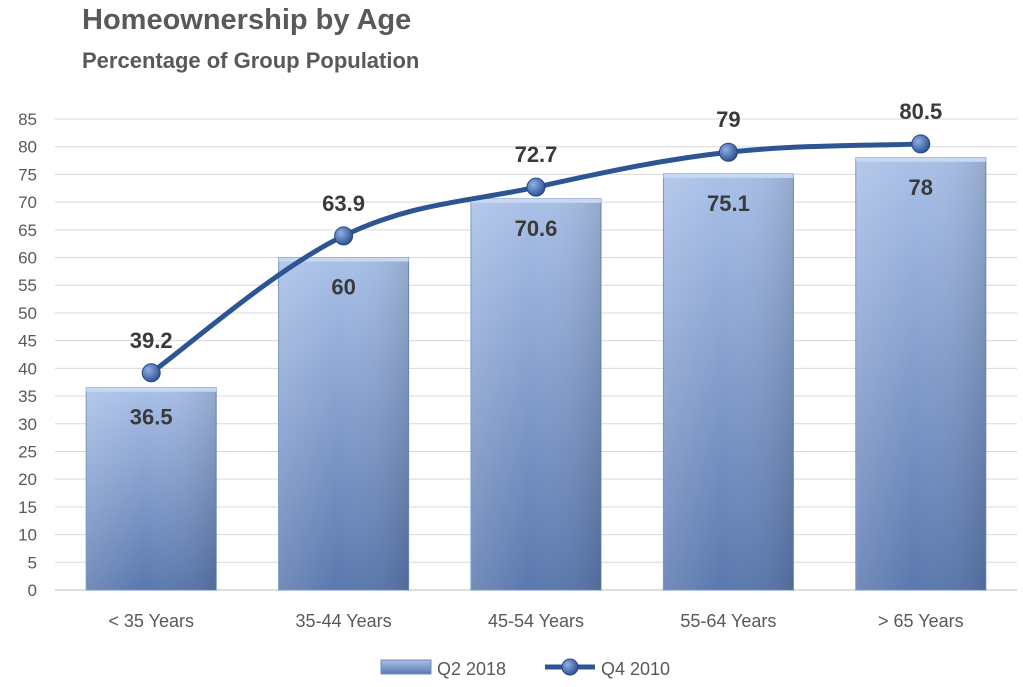 This screenshot has height=687, width=1023. What do you see at coordinates (247, 20) in the screenshot?
I see `chart-title: Homeownership by Age` at bounding box center [247, 20].